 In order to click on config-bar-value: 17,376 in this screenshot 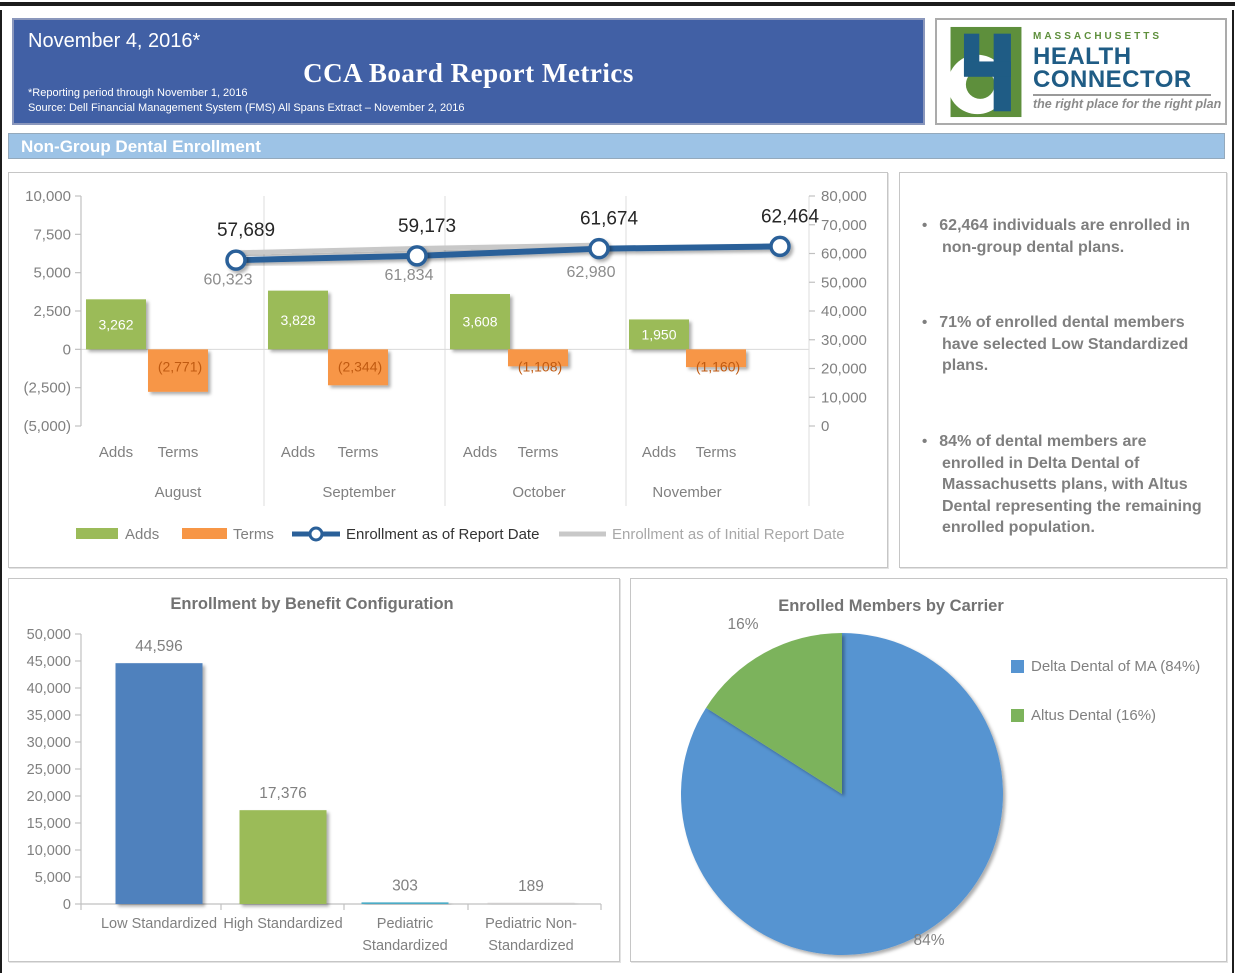, I will do `click(282, 793)`.